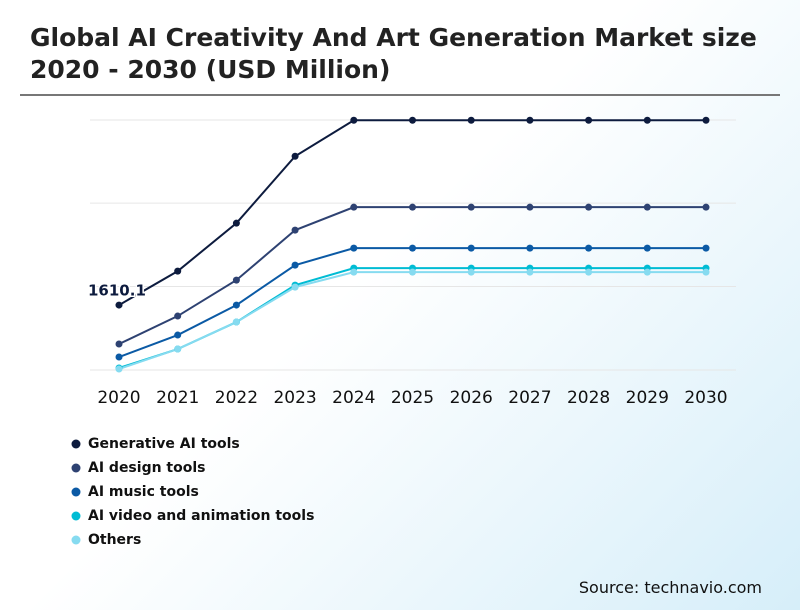 This screenshot has width=800, height=610. I want to click on x-tick-label: 2022, so click(236, 398).